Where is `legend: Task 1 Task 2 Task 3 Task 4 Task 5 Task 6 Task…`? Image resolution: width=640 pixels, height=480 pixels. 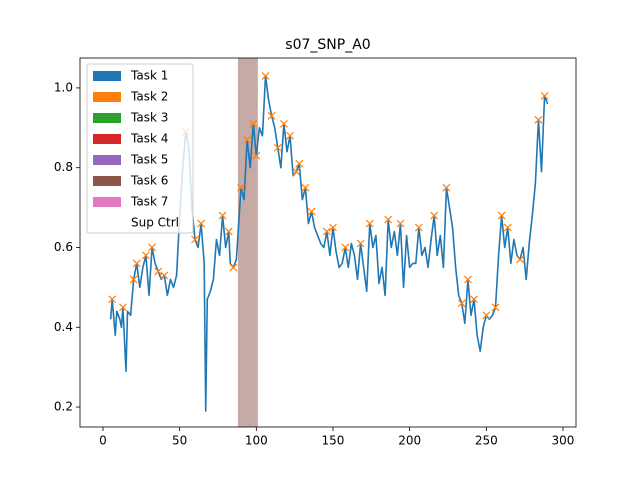
legend: Task 1 Task 2 Task 3 Task 4 Task 5 Task 6 Task… is located at coordinates (140, 148).